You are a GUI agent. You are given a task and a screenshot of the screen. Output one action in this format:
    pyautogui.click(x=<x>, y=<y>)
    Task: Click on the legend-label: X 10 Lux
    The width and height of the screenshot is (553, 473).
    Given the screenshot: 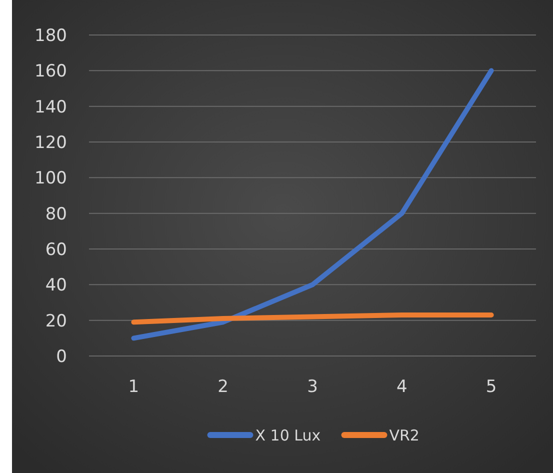 What is the action you would take?
    pyautogui.click(x=288, y=435)
    